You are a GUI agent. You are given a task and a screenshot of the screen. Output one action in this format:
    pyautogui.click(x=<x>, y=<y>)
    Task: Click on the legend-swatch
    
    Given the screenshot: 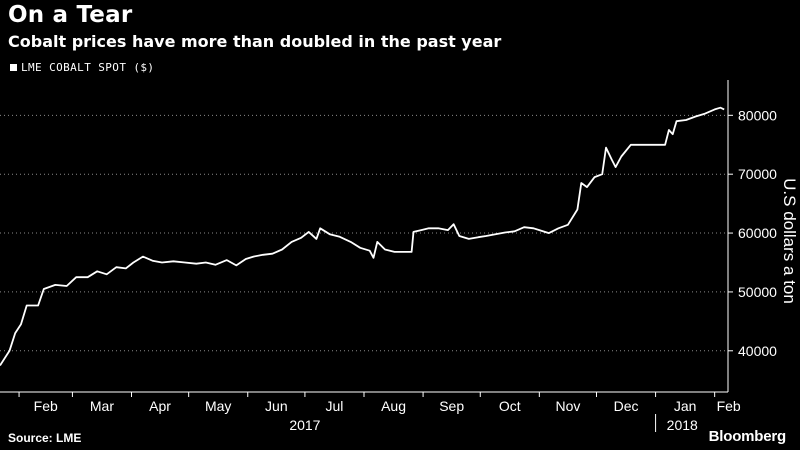 What is the action you would take?
    pyautogui.click(x=13, y=67)
    